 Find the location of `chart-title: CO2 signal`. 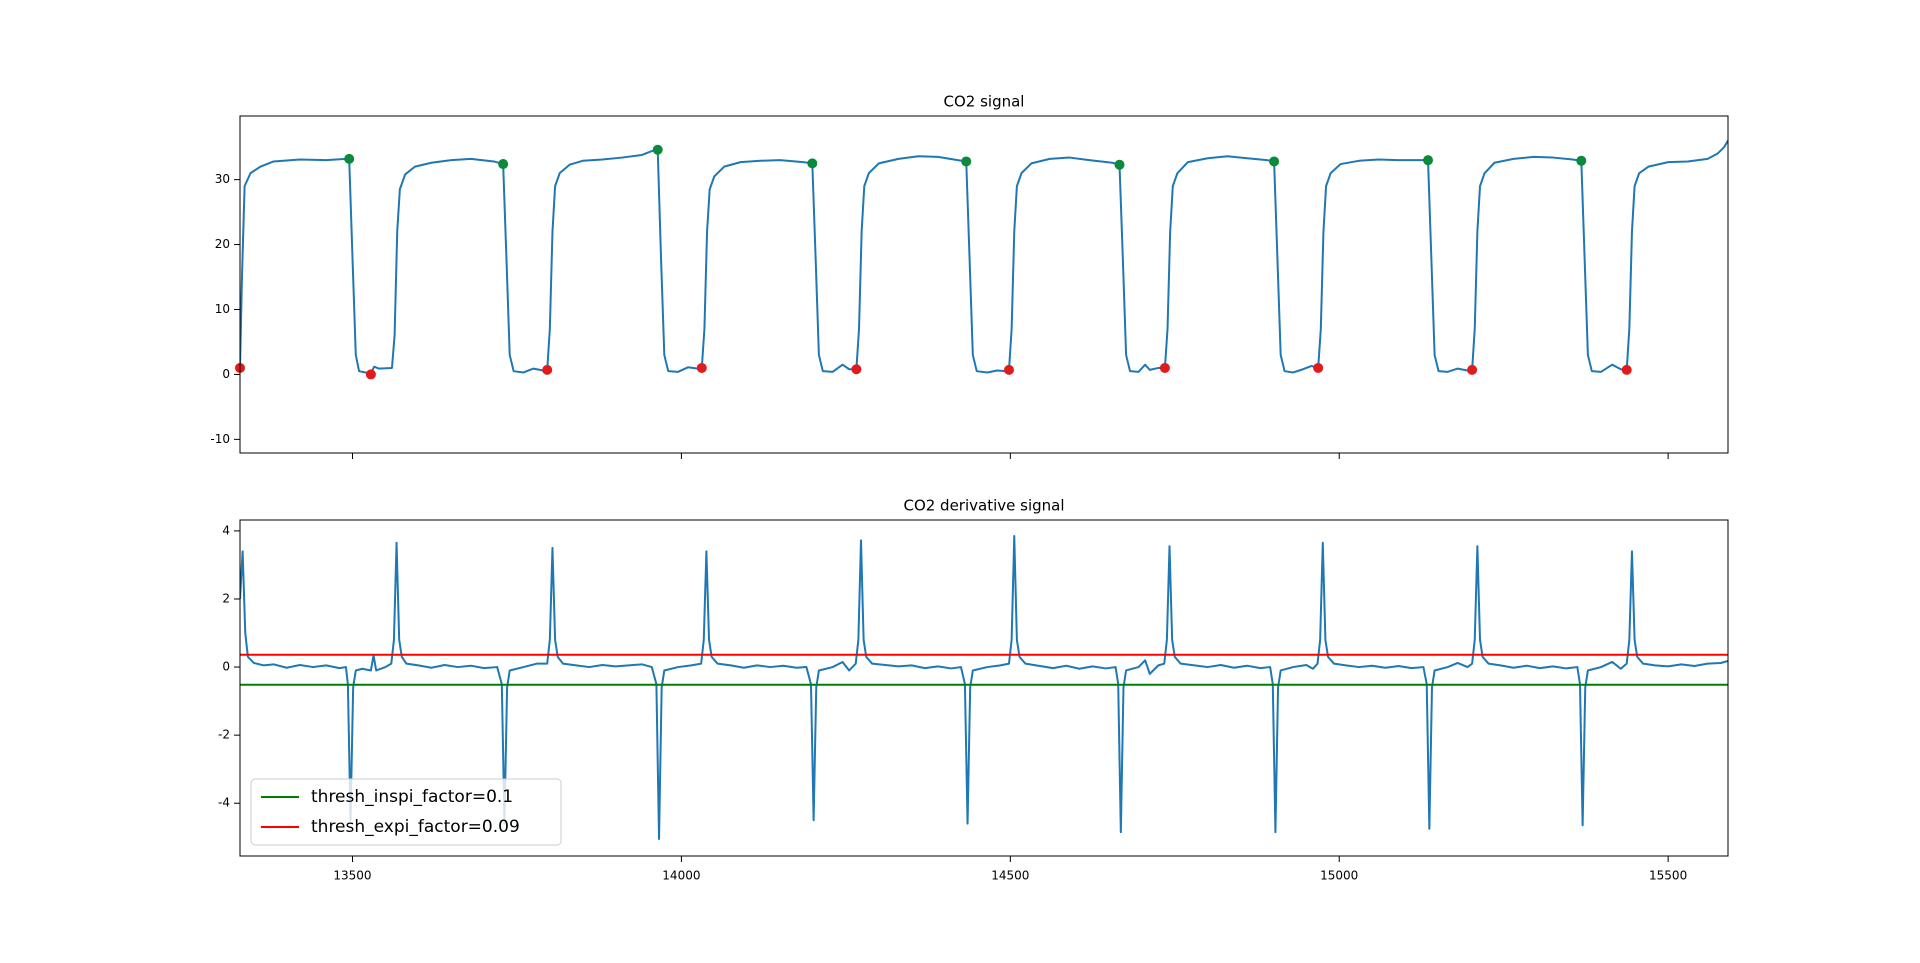

chart-title: CO2 signal is located at coordinates (984, 102).